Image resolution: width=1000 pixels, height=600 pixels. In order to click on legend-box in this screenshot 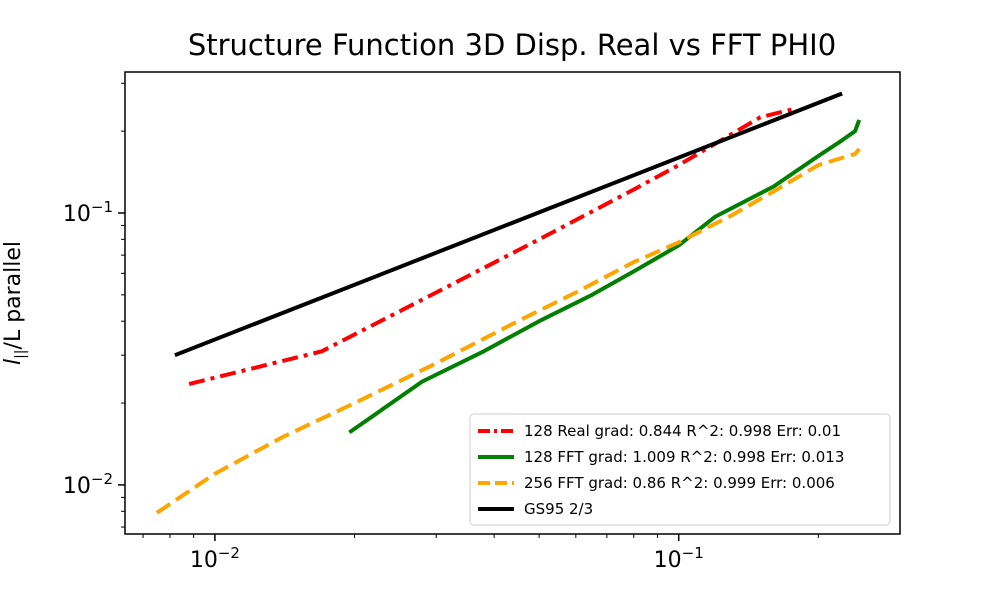, I will do `click(680, 469)`.